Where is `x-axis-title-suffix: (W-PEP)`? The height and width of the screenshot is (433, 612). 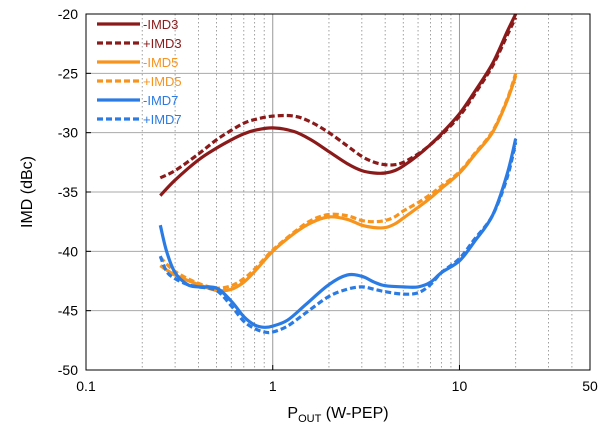
x-axis-title-suffix: (W-PEP) is located at coordinates (354, 413).